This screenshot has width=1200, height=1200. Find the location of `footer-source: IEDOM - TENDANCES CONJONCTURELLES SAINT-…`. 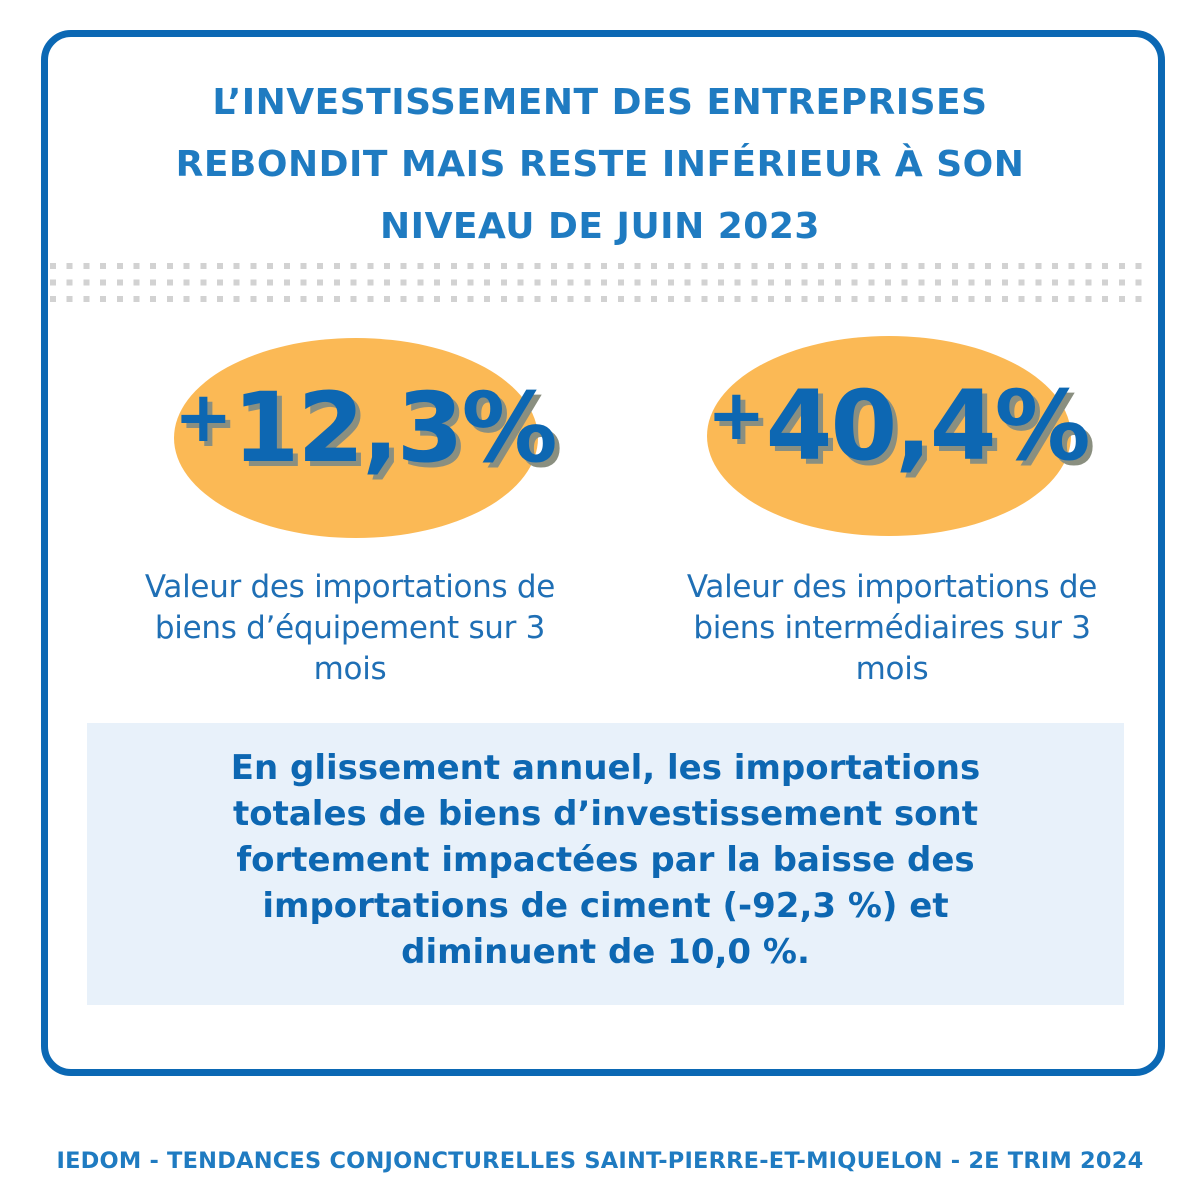

footer-source: IEDOM - TENDANCES CONJONCTURELLES SAINT-… is located at coordinates (600, 1161).